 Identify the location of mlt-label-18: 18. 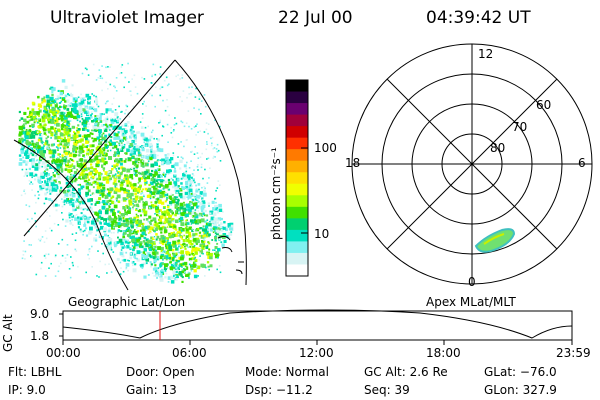
(353, 163).